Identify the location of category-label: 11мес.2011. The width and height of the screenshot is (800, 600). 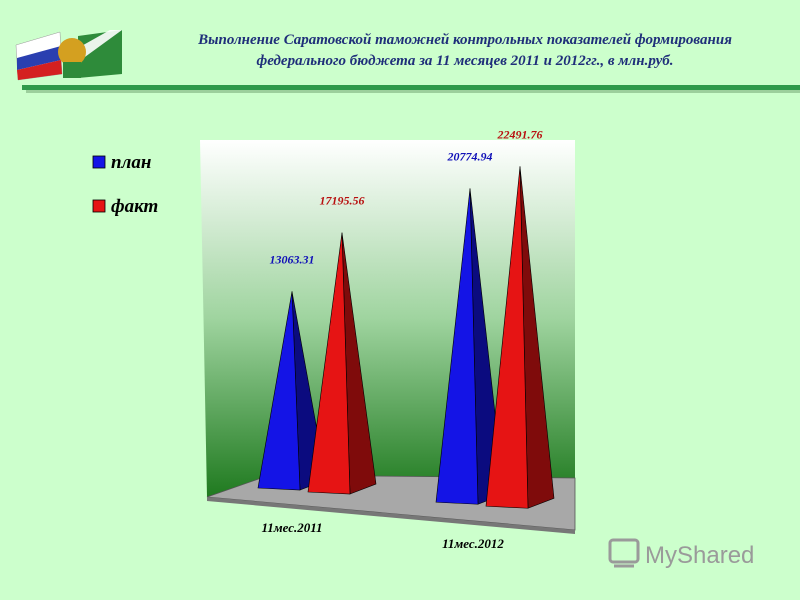
(291, 527).